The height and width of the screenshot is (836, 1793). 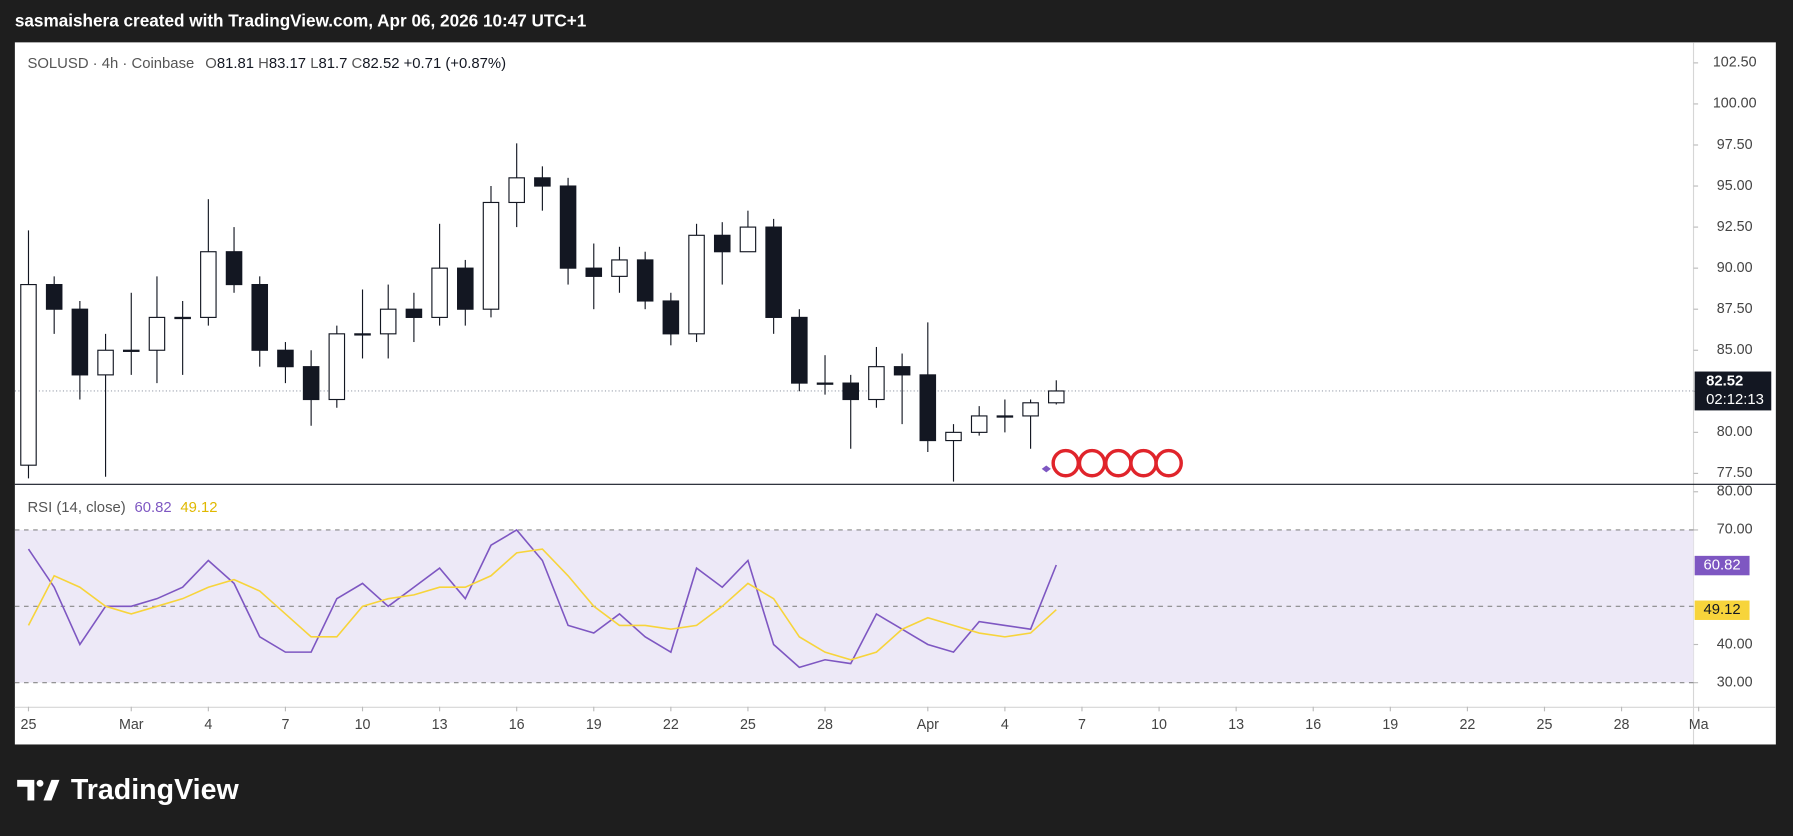 What do you see at coordinates (211, 64) in the screenshot?
I see `ohlc-label: O` at bounding box center [211, 64].